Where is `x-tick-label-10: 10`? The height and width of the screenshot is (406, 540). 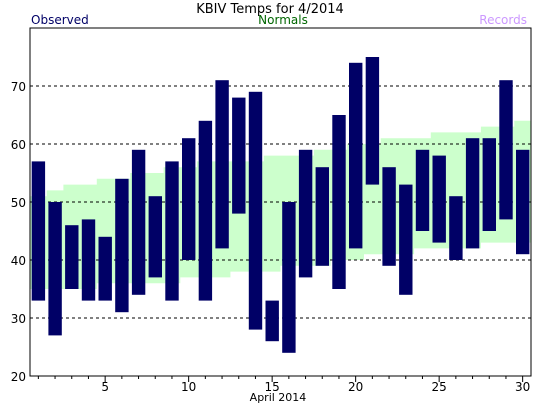 x-tick-label-10: 10 is located at coordinates (188, 387).